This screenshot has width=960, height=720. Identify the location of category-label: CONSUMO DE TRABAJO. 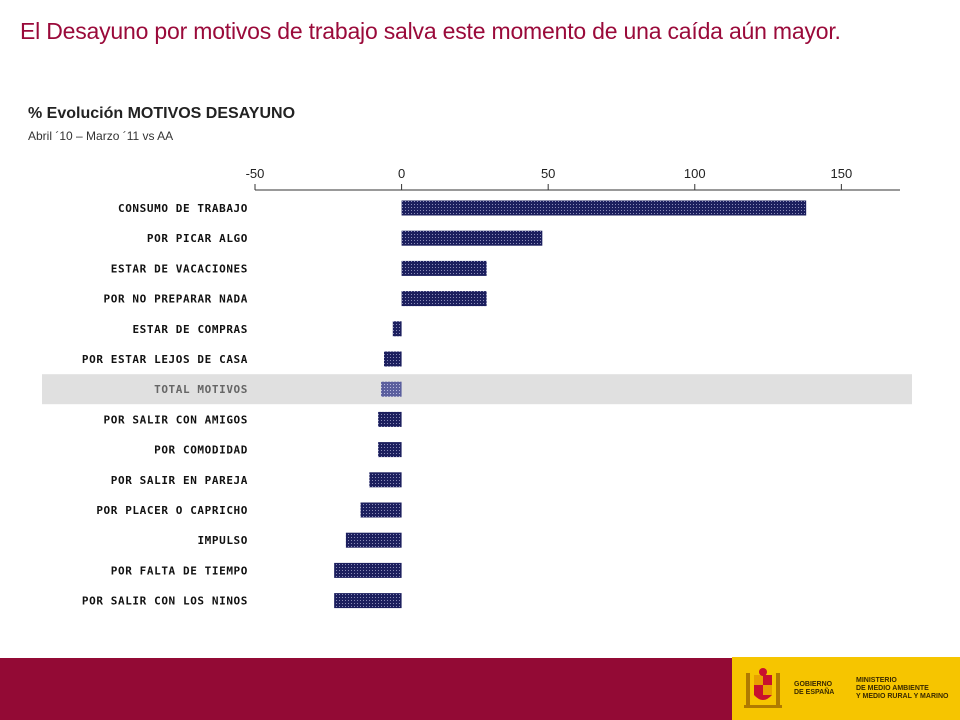
(183, 208).